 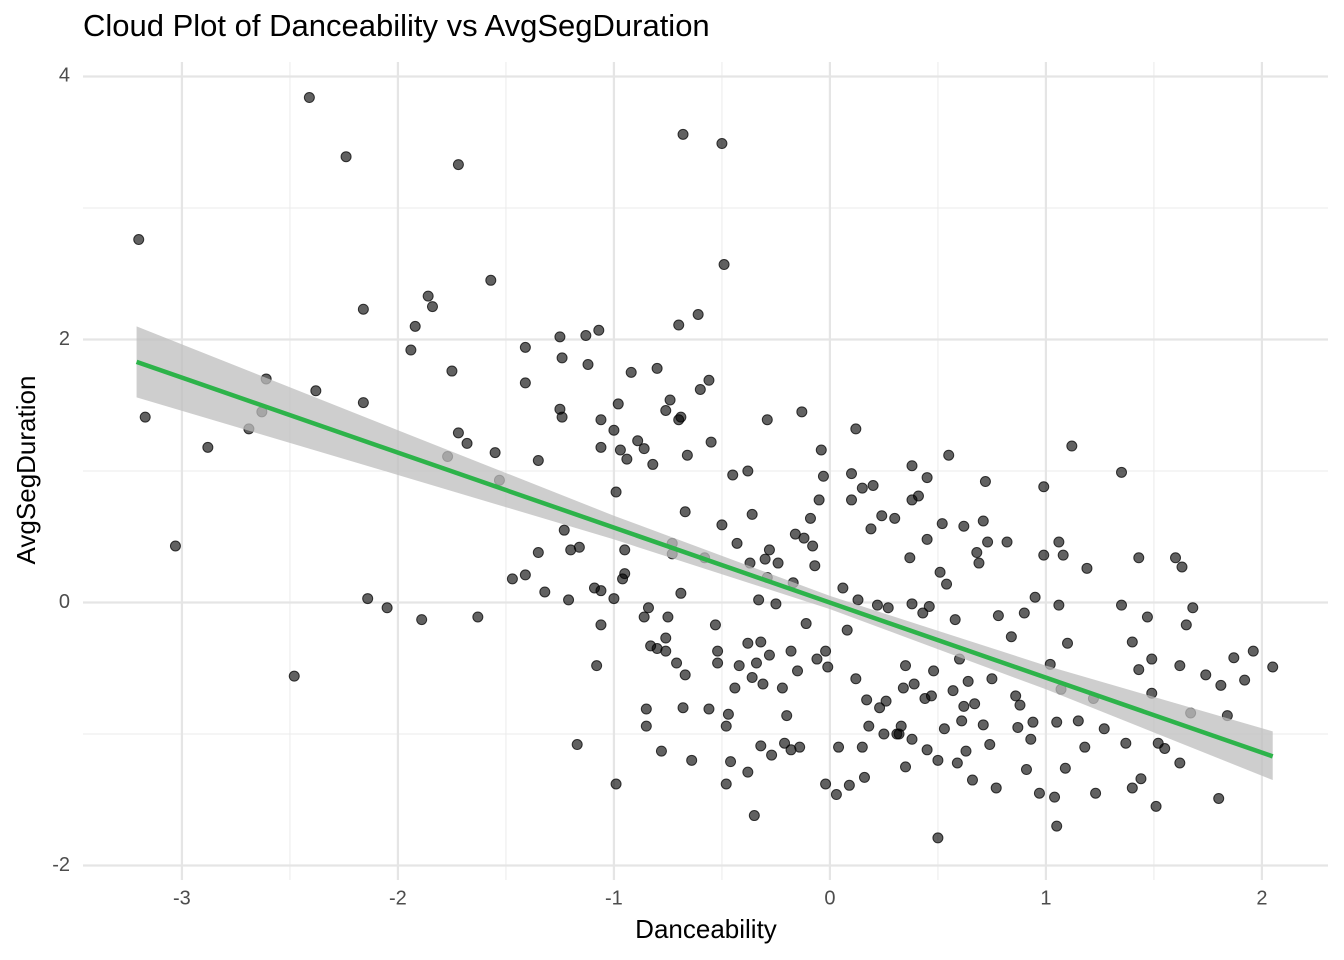 What do you see at coordinates (64, 339) in the screenshot?
I see `y-tick-label: 2` at bounding box center [64, 339].